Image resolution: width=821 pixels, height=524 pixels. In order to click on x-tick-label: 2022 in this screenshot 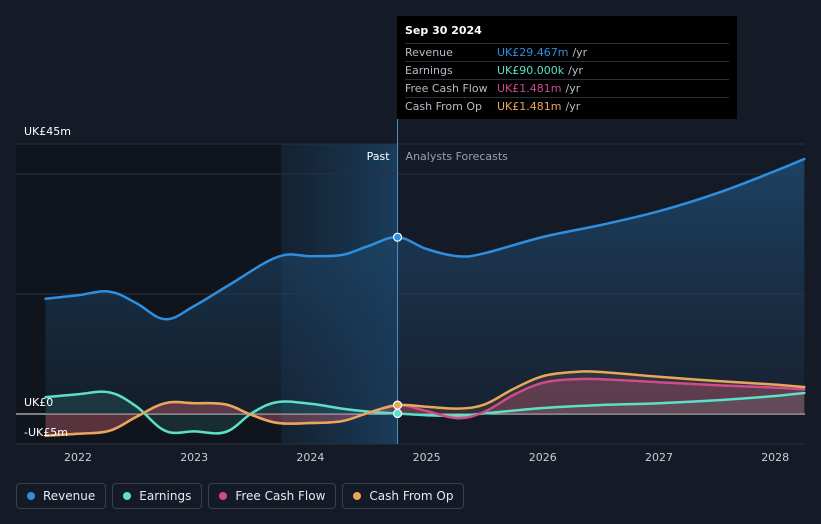, I will do `click(78, 457)`.